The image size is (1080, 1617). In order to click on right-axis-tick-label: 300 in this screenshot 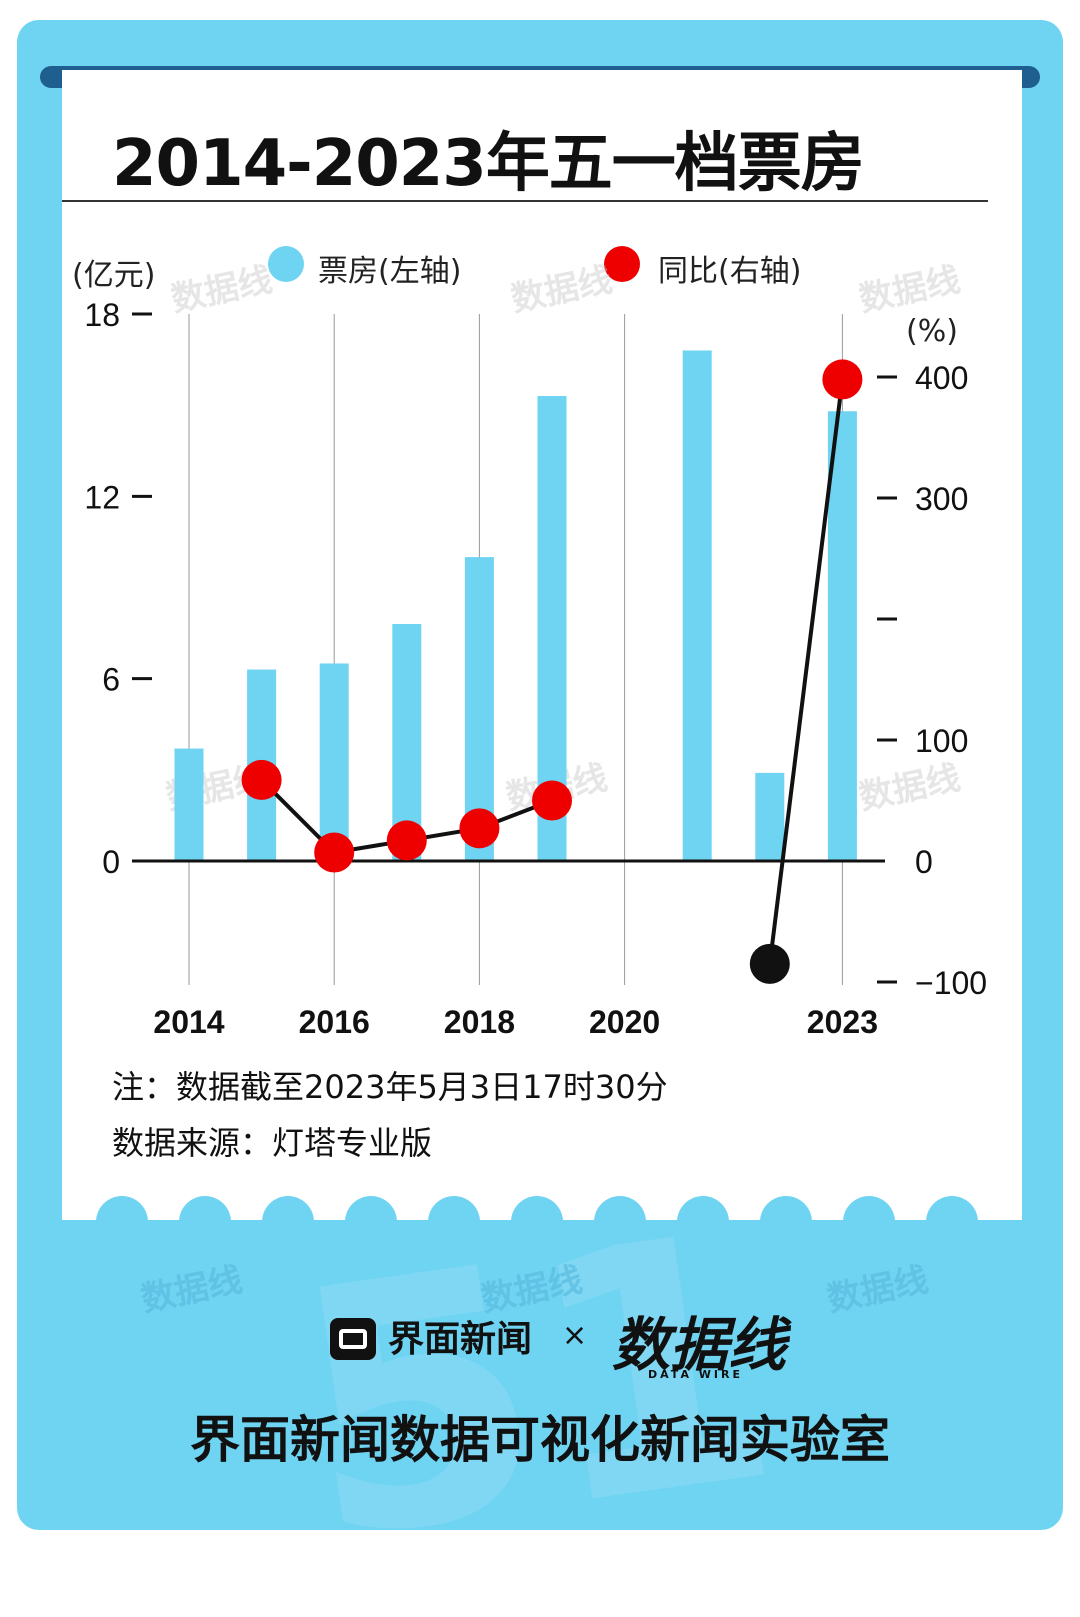, I will do `click(941, 499)`.